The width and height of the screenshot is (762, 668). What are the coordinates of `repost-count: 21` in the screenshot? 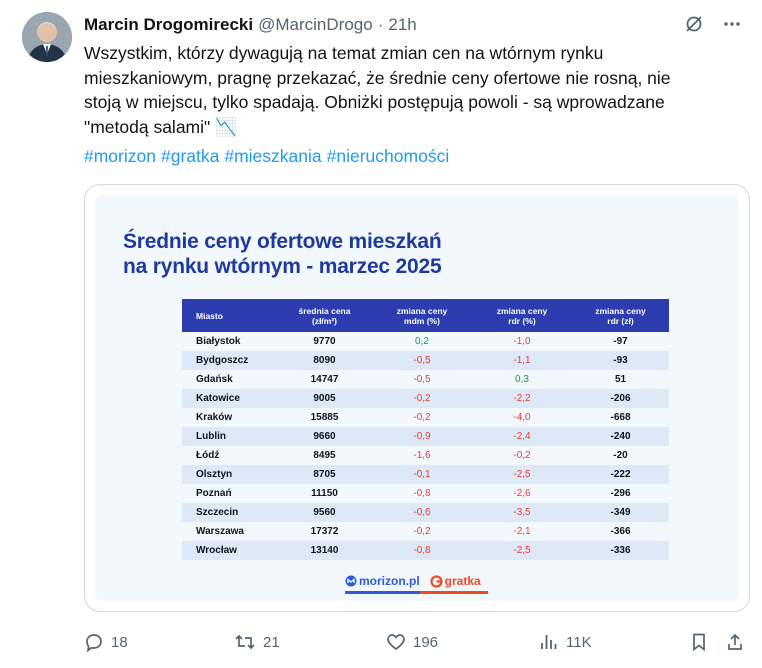 It's located at (271, 642).